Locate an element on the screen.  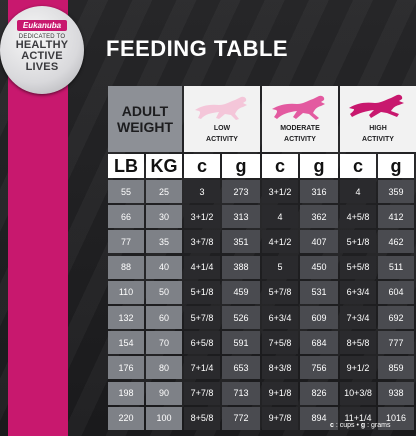
cell-high-grams: 359 is located at coordinates (396, 191).